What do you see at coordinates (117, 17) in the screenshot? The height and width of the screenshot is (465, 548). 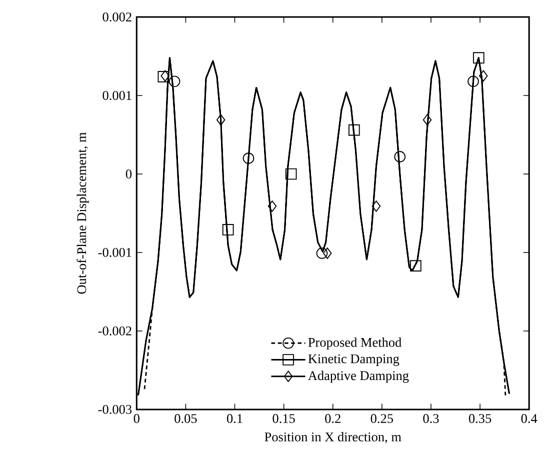 I see `y-tick-label: 0.002` at bounding box center [117, 17].